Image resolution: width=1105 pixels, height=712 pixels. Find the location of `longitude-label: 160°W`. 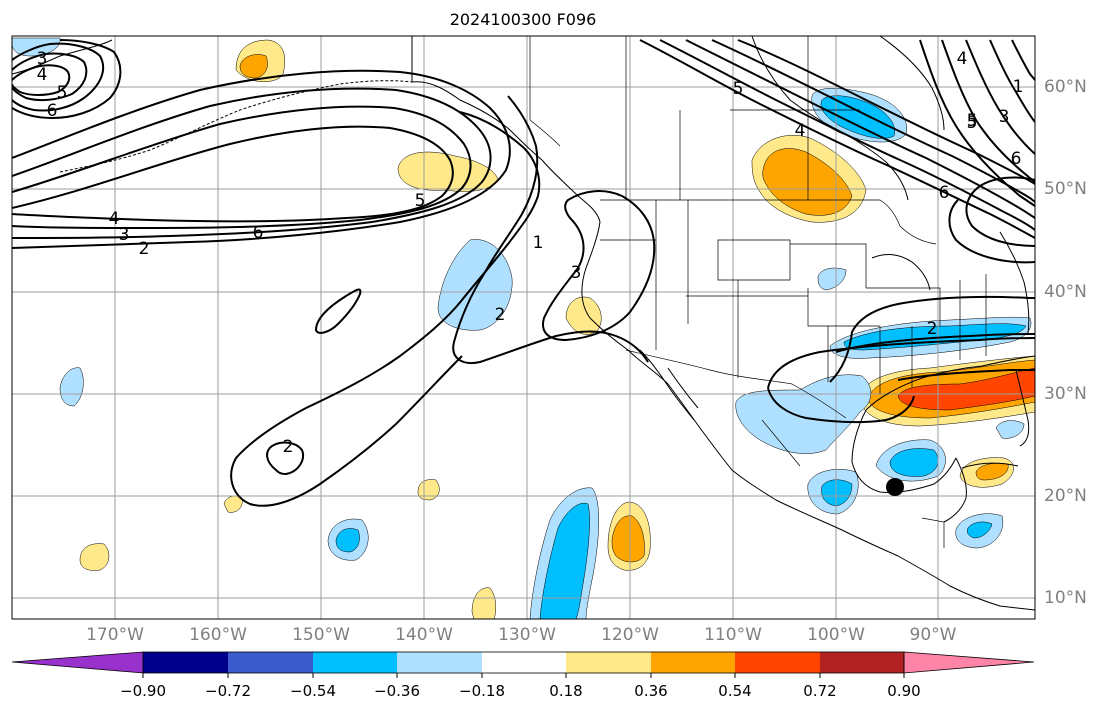

longitude-label: 160°W is located at coordinates (218, 635).